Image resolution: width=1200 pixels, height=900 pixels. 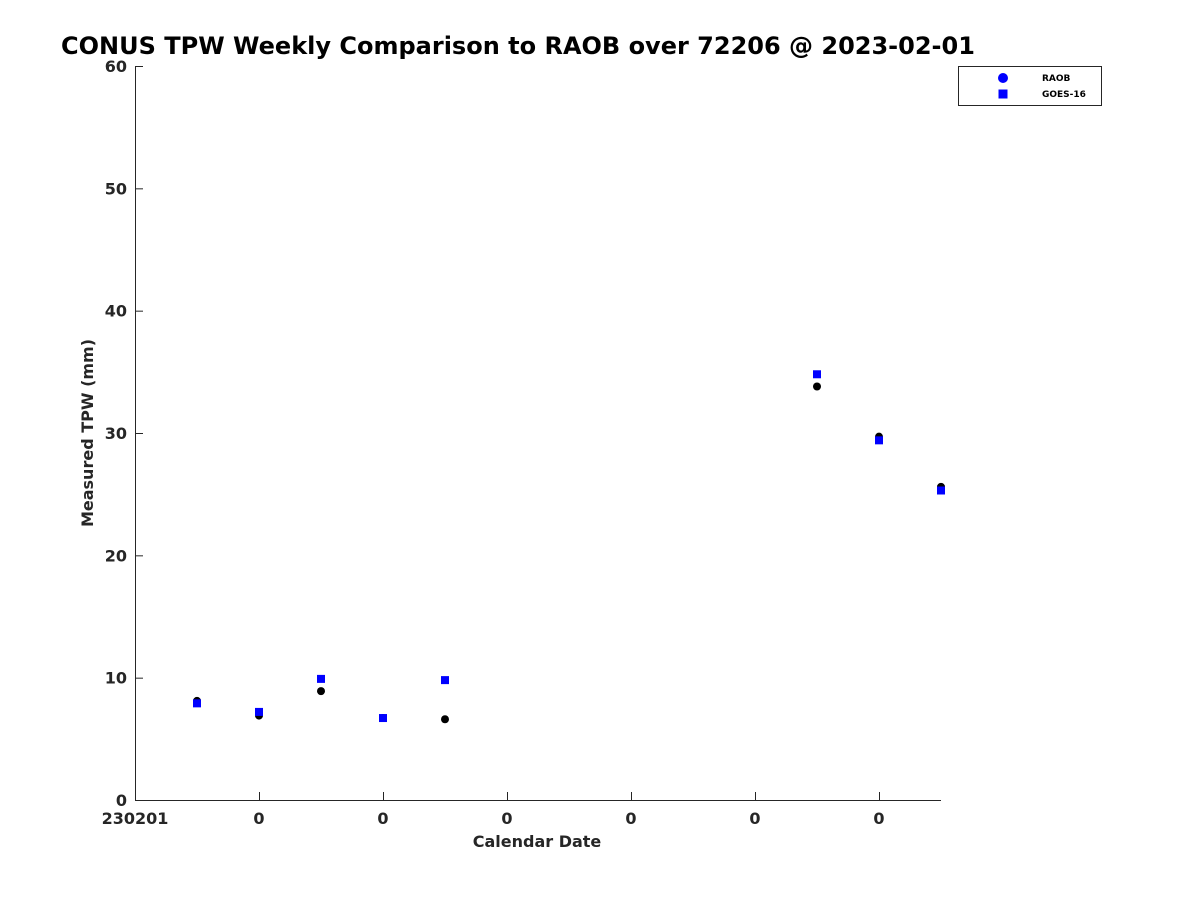 What do you see at coordinates (87, 433) in the screenshot?
I see `y-axis-label: Measured TPW (mm)` at bounding box center [87, 433].